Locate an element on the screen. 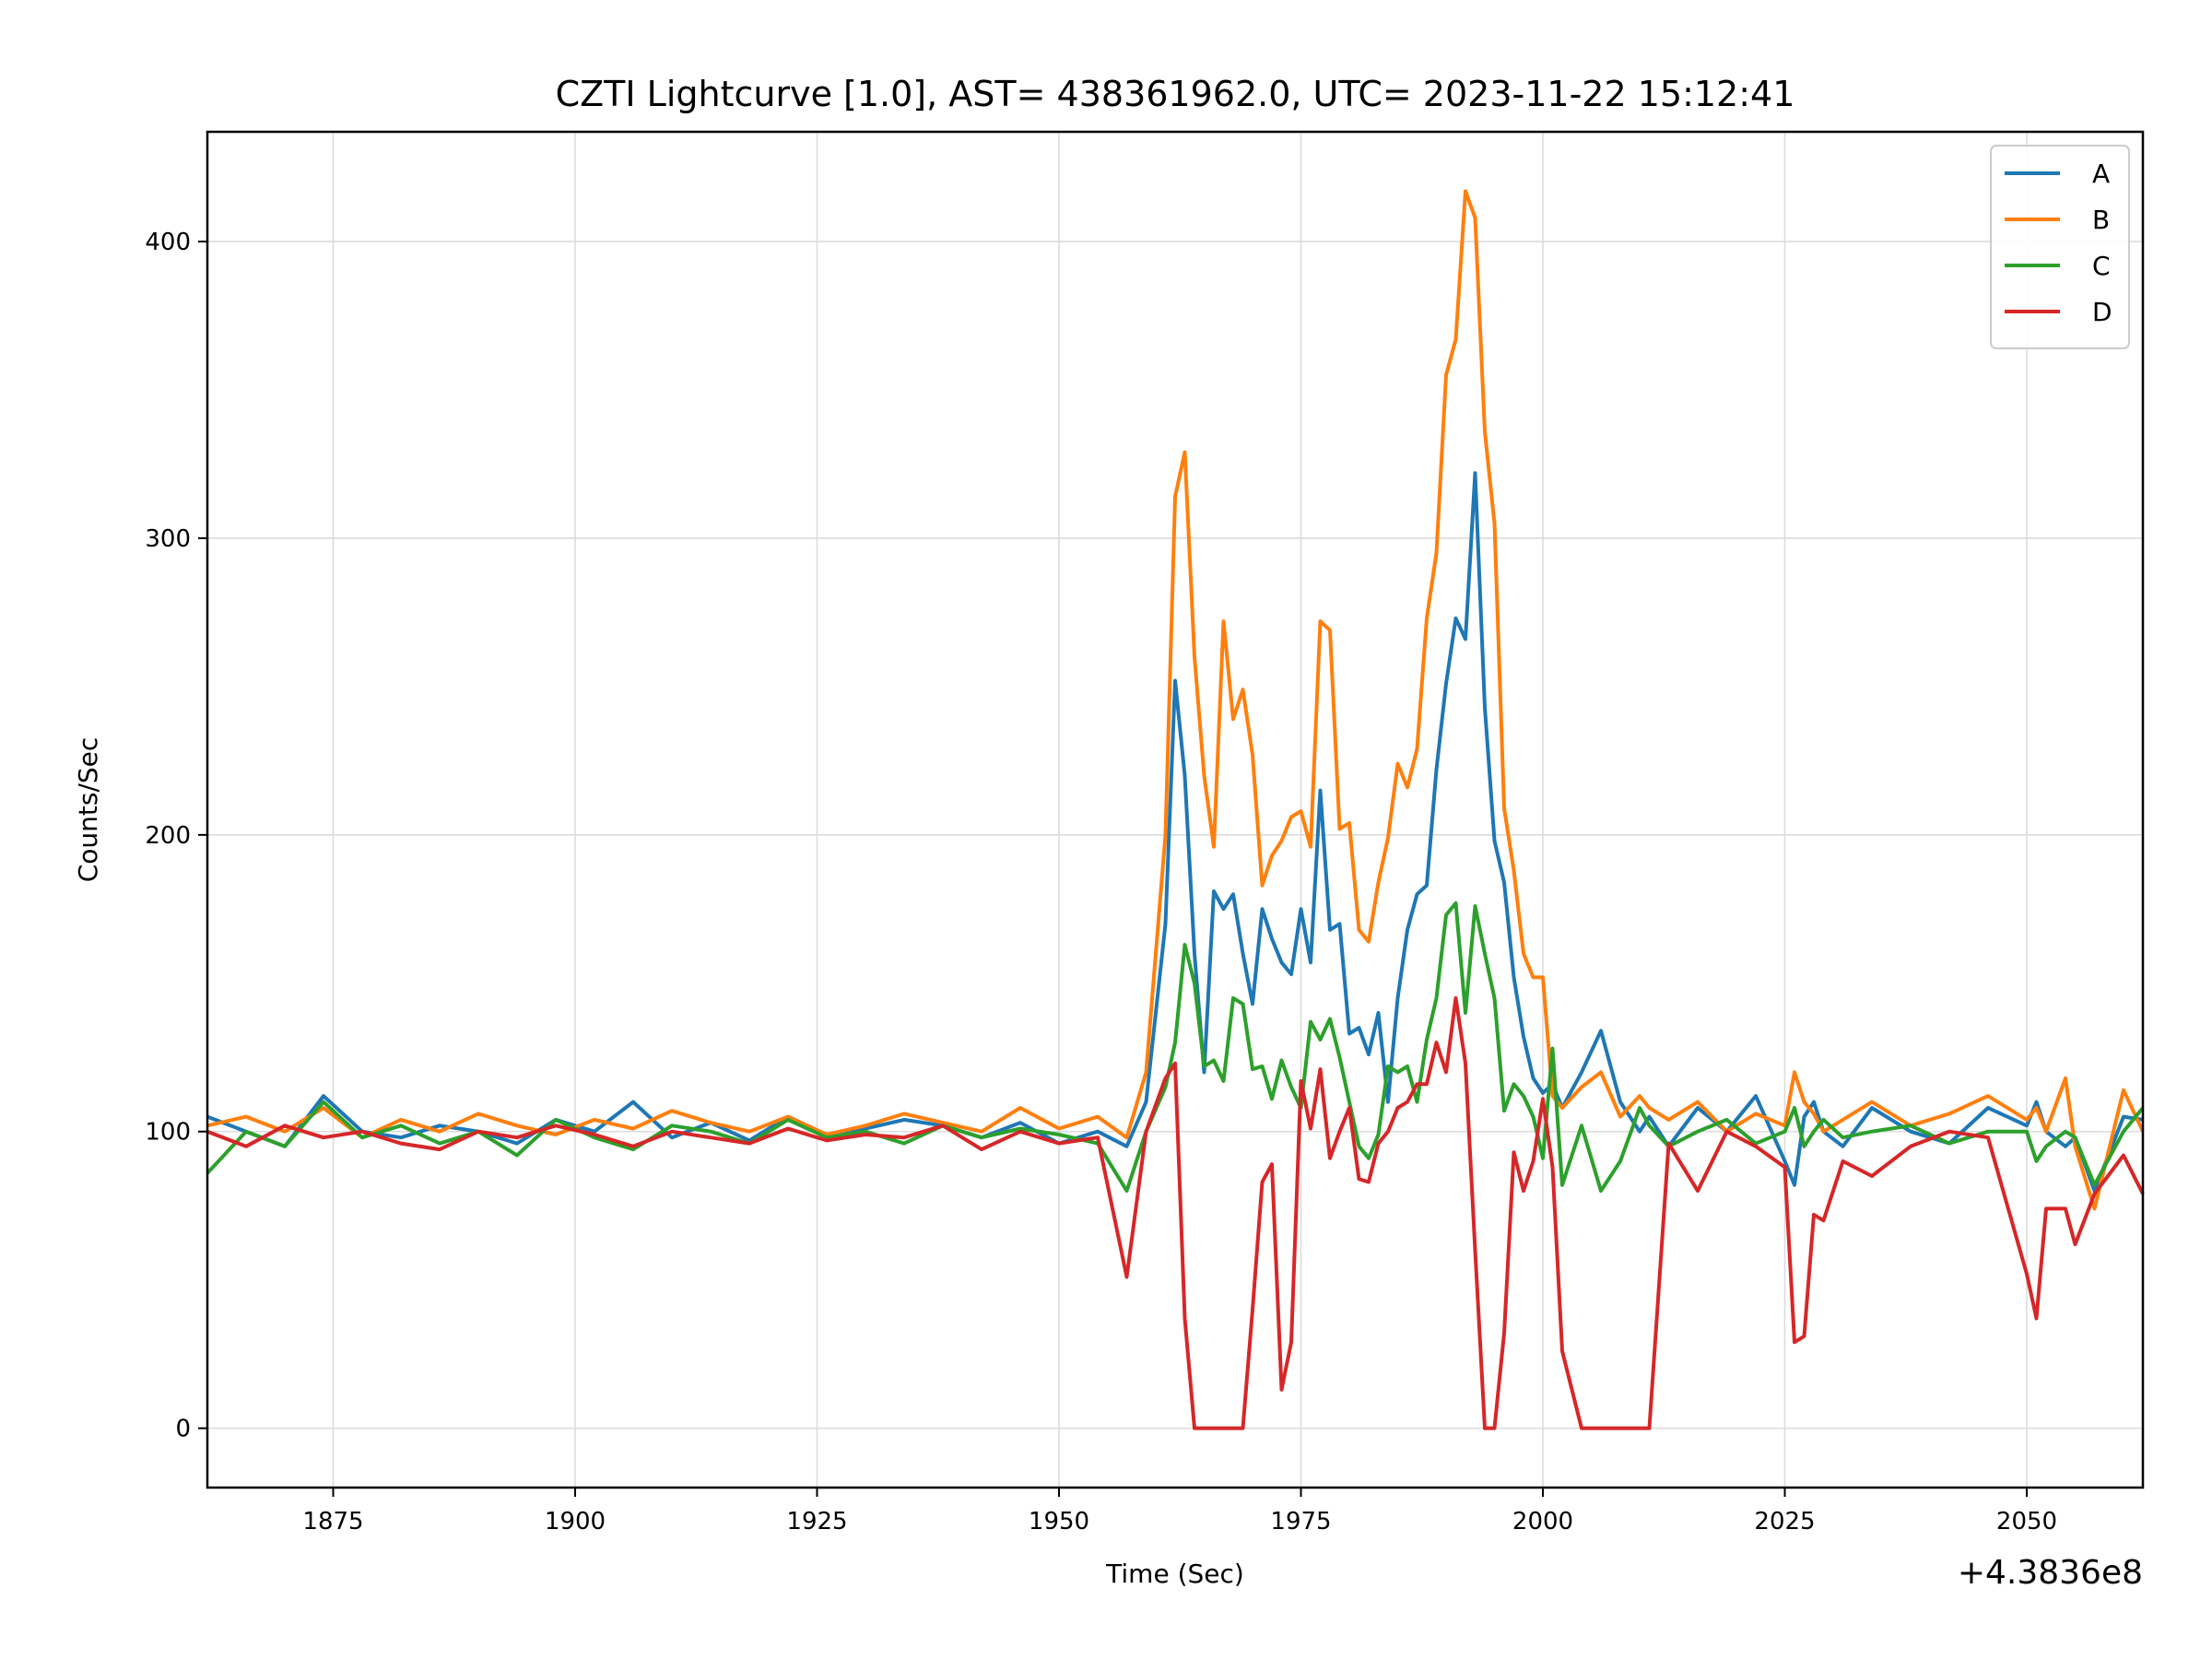  x-axis-offset-label: +4.3836e8 is located at coordinates (2050, 1573).